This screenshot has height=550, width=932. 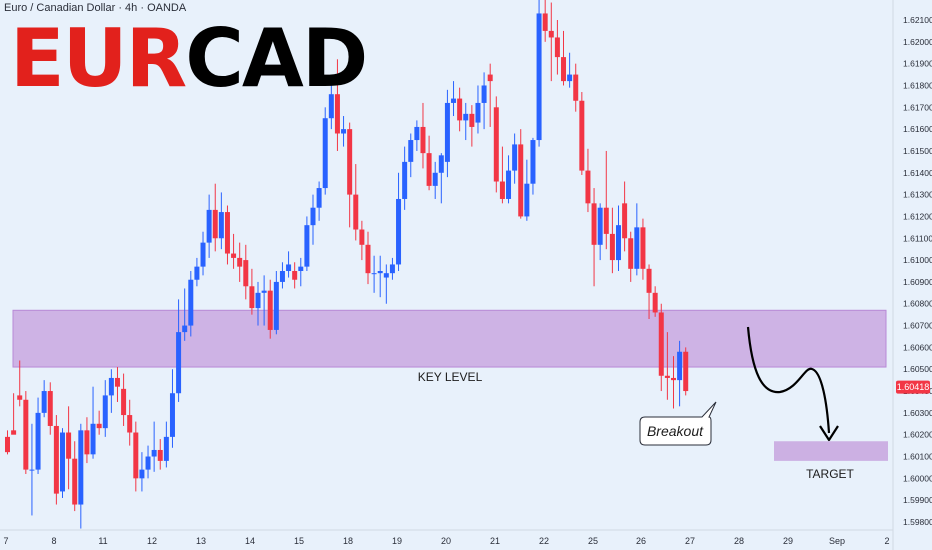 What do you see at coordinates (788, 541) in the screenshot?
I see `x-tick-label: 29` at bounding box center [788, 541].